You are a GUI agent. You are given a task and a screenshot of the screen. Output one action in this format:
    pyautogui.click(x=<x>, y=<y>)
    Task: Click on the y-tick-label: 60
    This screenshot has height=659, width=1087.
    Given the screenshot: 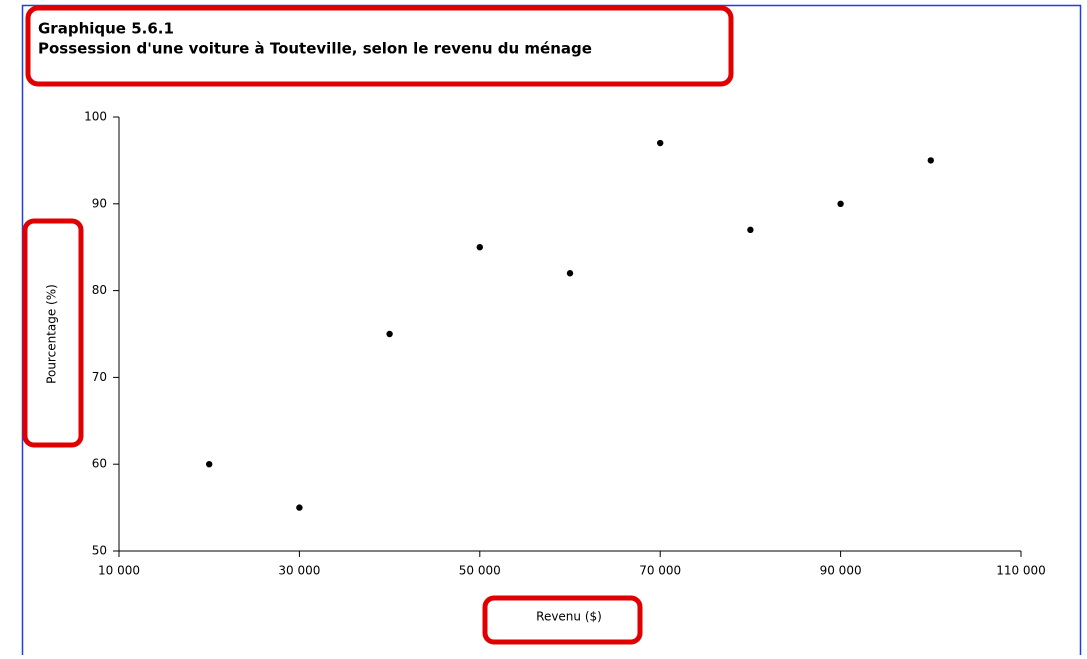 What is the action you would take?
    pyautogui.click(x=99, y=464)
    